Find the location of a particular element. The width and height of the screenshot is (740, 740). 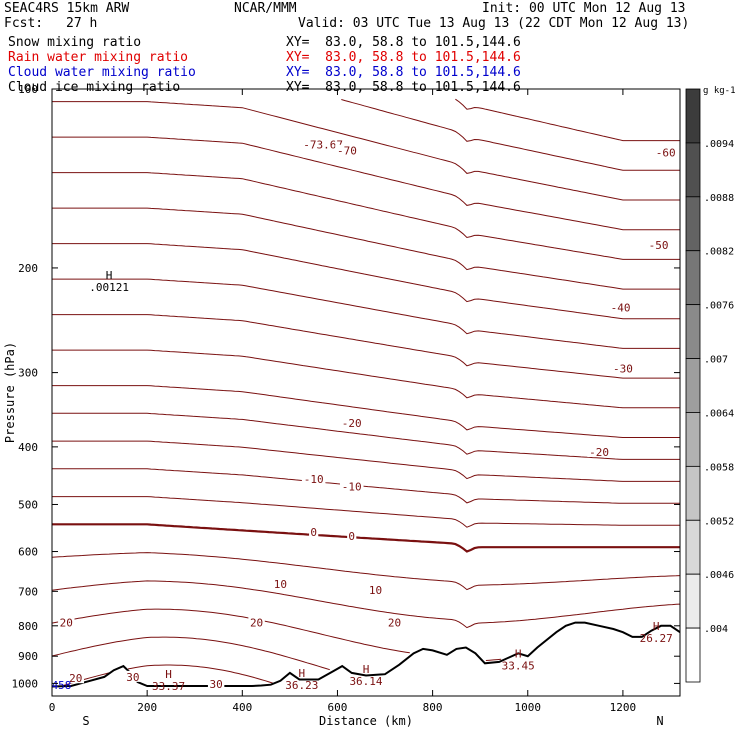

field-xy-cloud-water: XY= 83.0, 58.8 to 101.5,144.6 is located at coordinates (403, 72).